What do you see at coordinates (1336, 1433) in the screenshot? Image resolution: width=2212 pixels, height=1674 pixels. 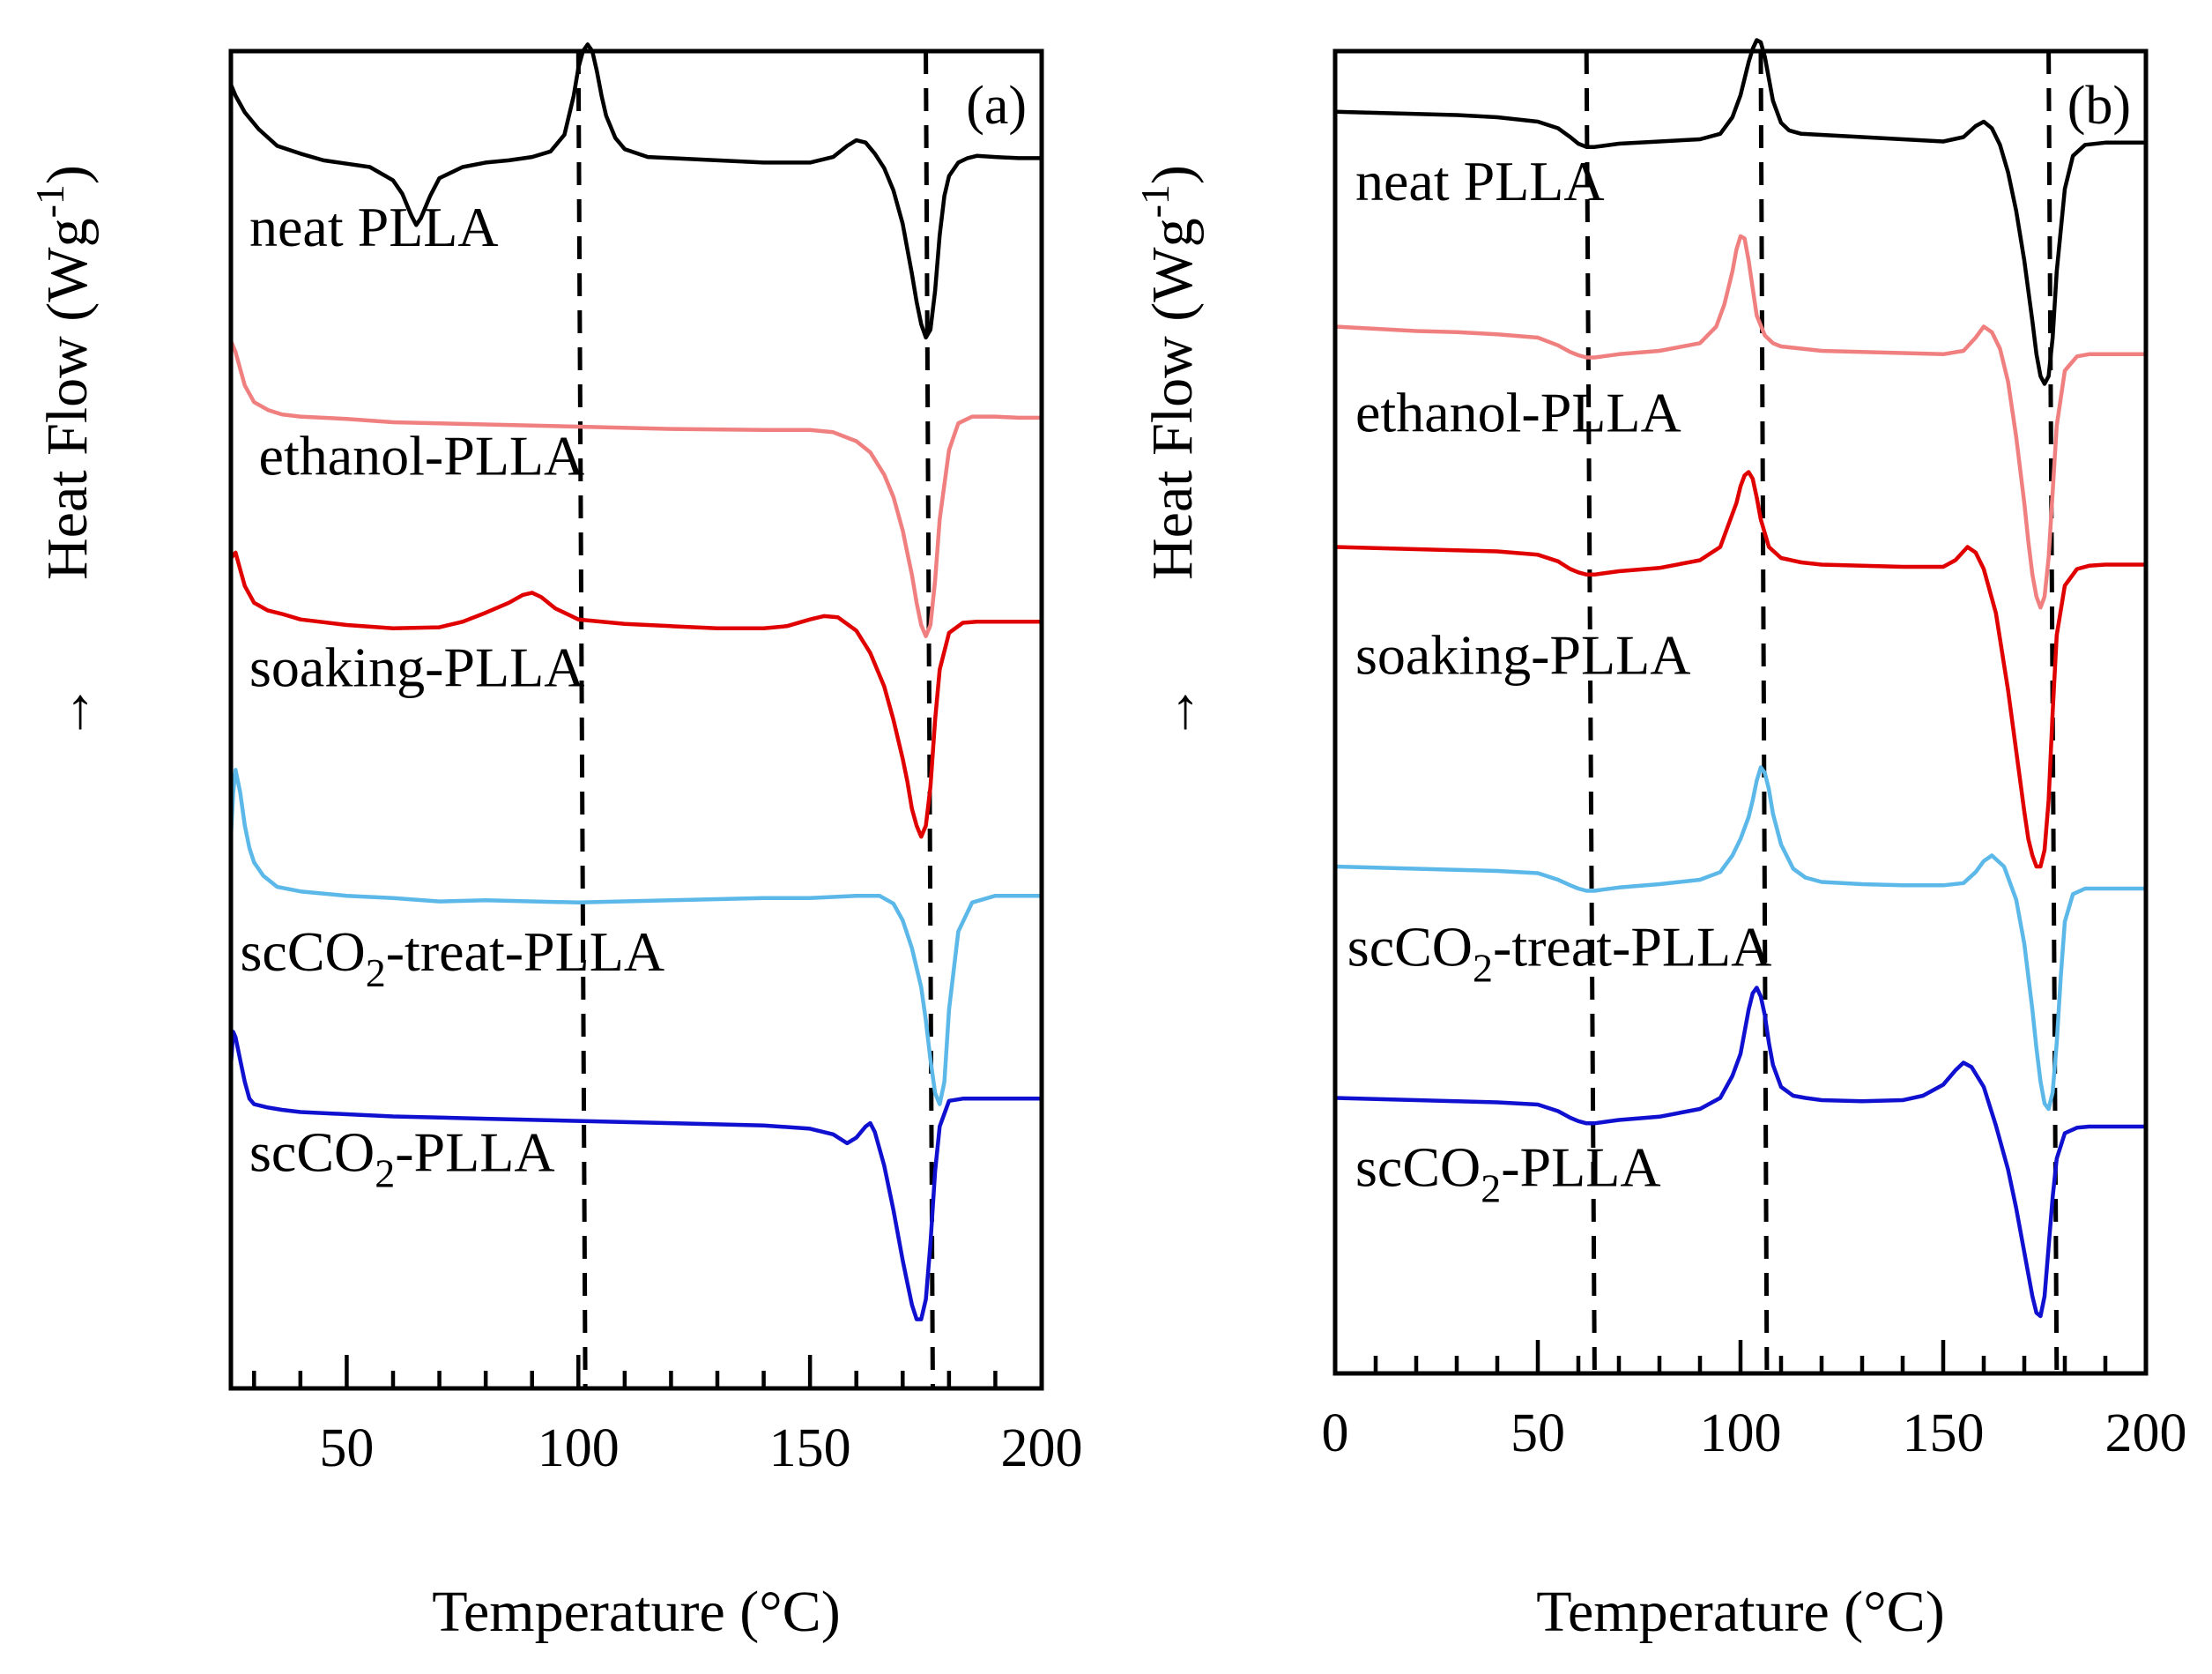 I see `x-tick-label: 0` at bounding box center [1336, 1433].